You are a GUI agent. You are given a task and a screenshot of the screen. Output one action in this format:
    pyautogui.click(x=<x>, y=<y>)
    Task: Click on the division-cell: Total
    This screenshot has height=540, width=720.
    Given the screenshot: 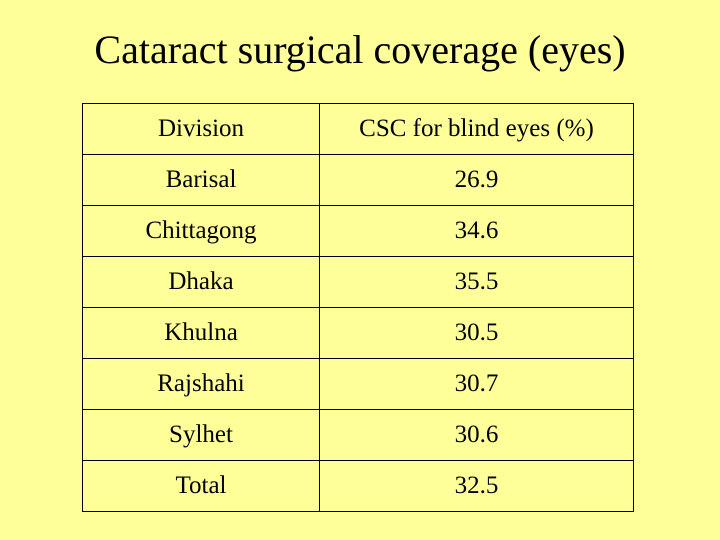 What is the action you would take?
    pyautogui.click(x=201, y=486)
    